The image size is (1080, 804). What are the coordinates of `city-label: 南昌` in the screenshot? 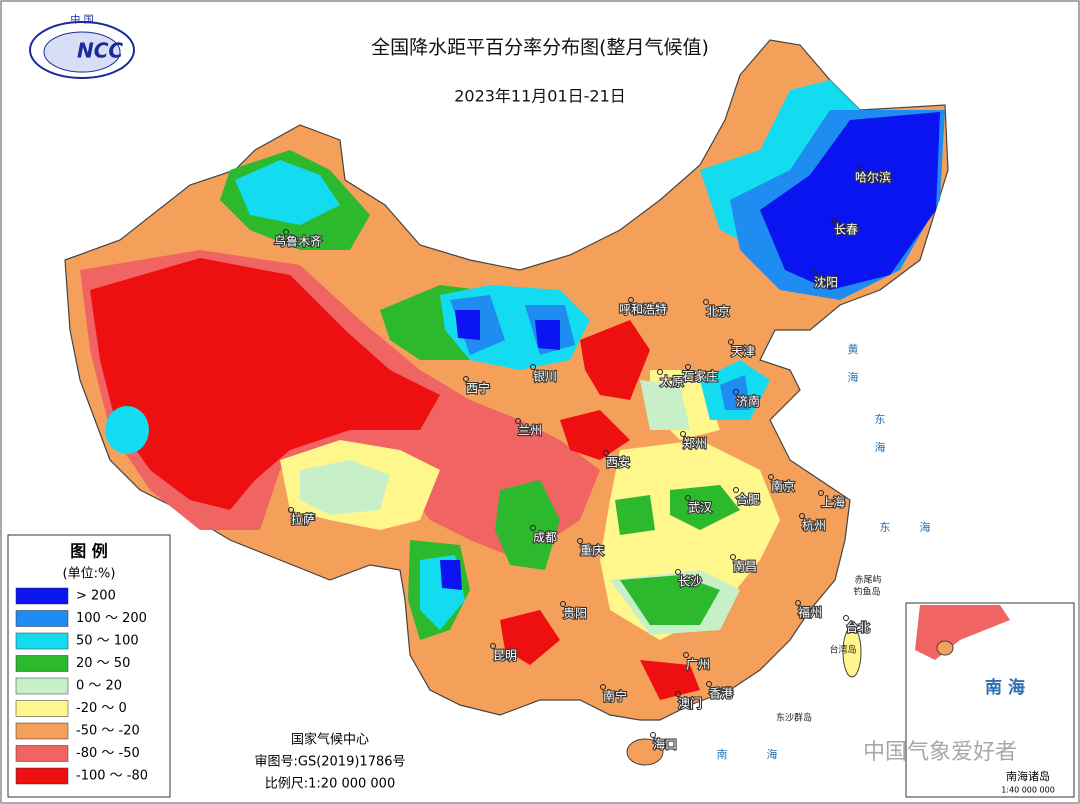 It's located at (745, 566).